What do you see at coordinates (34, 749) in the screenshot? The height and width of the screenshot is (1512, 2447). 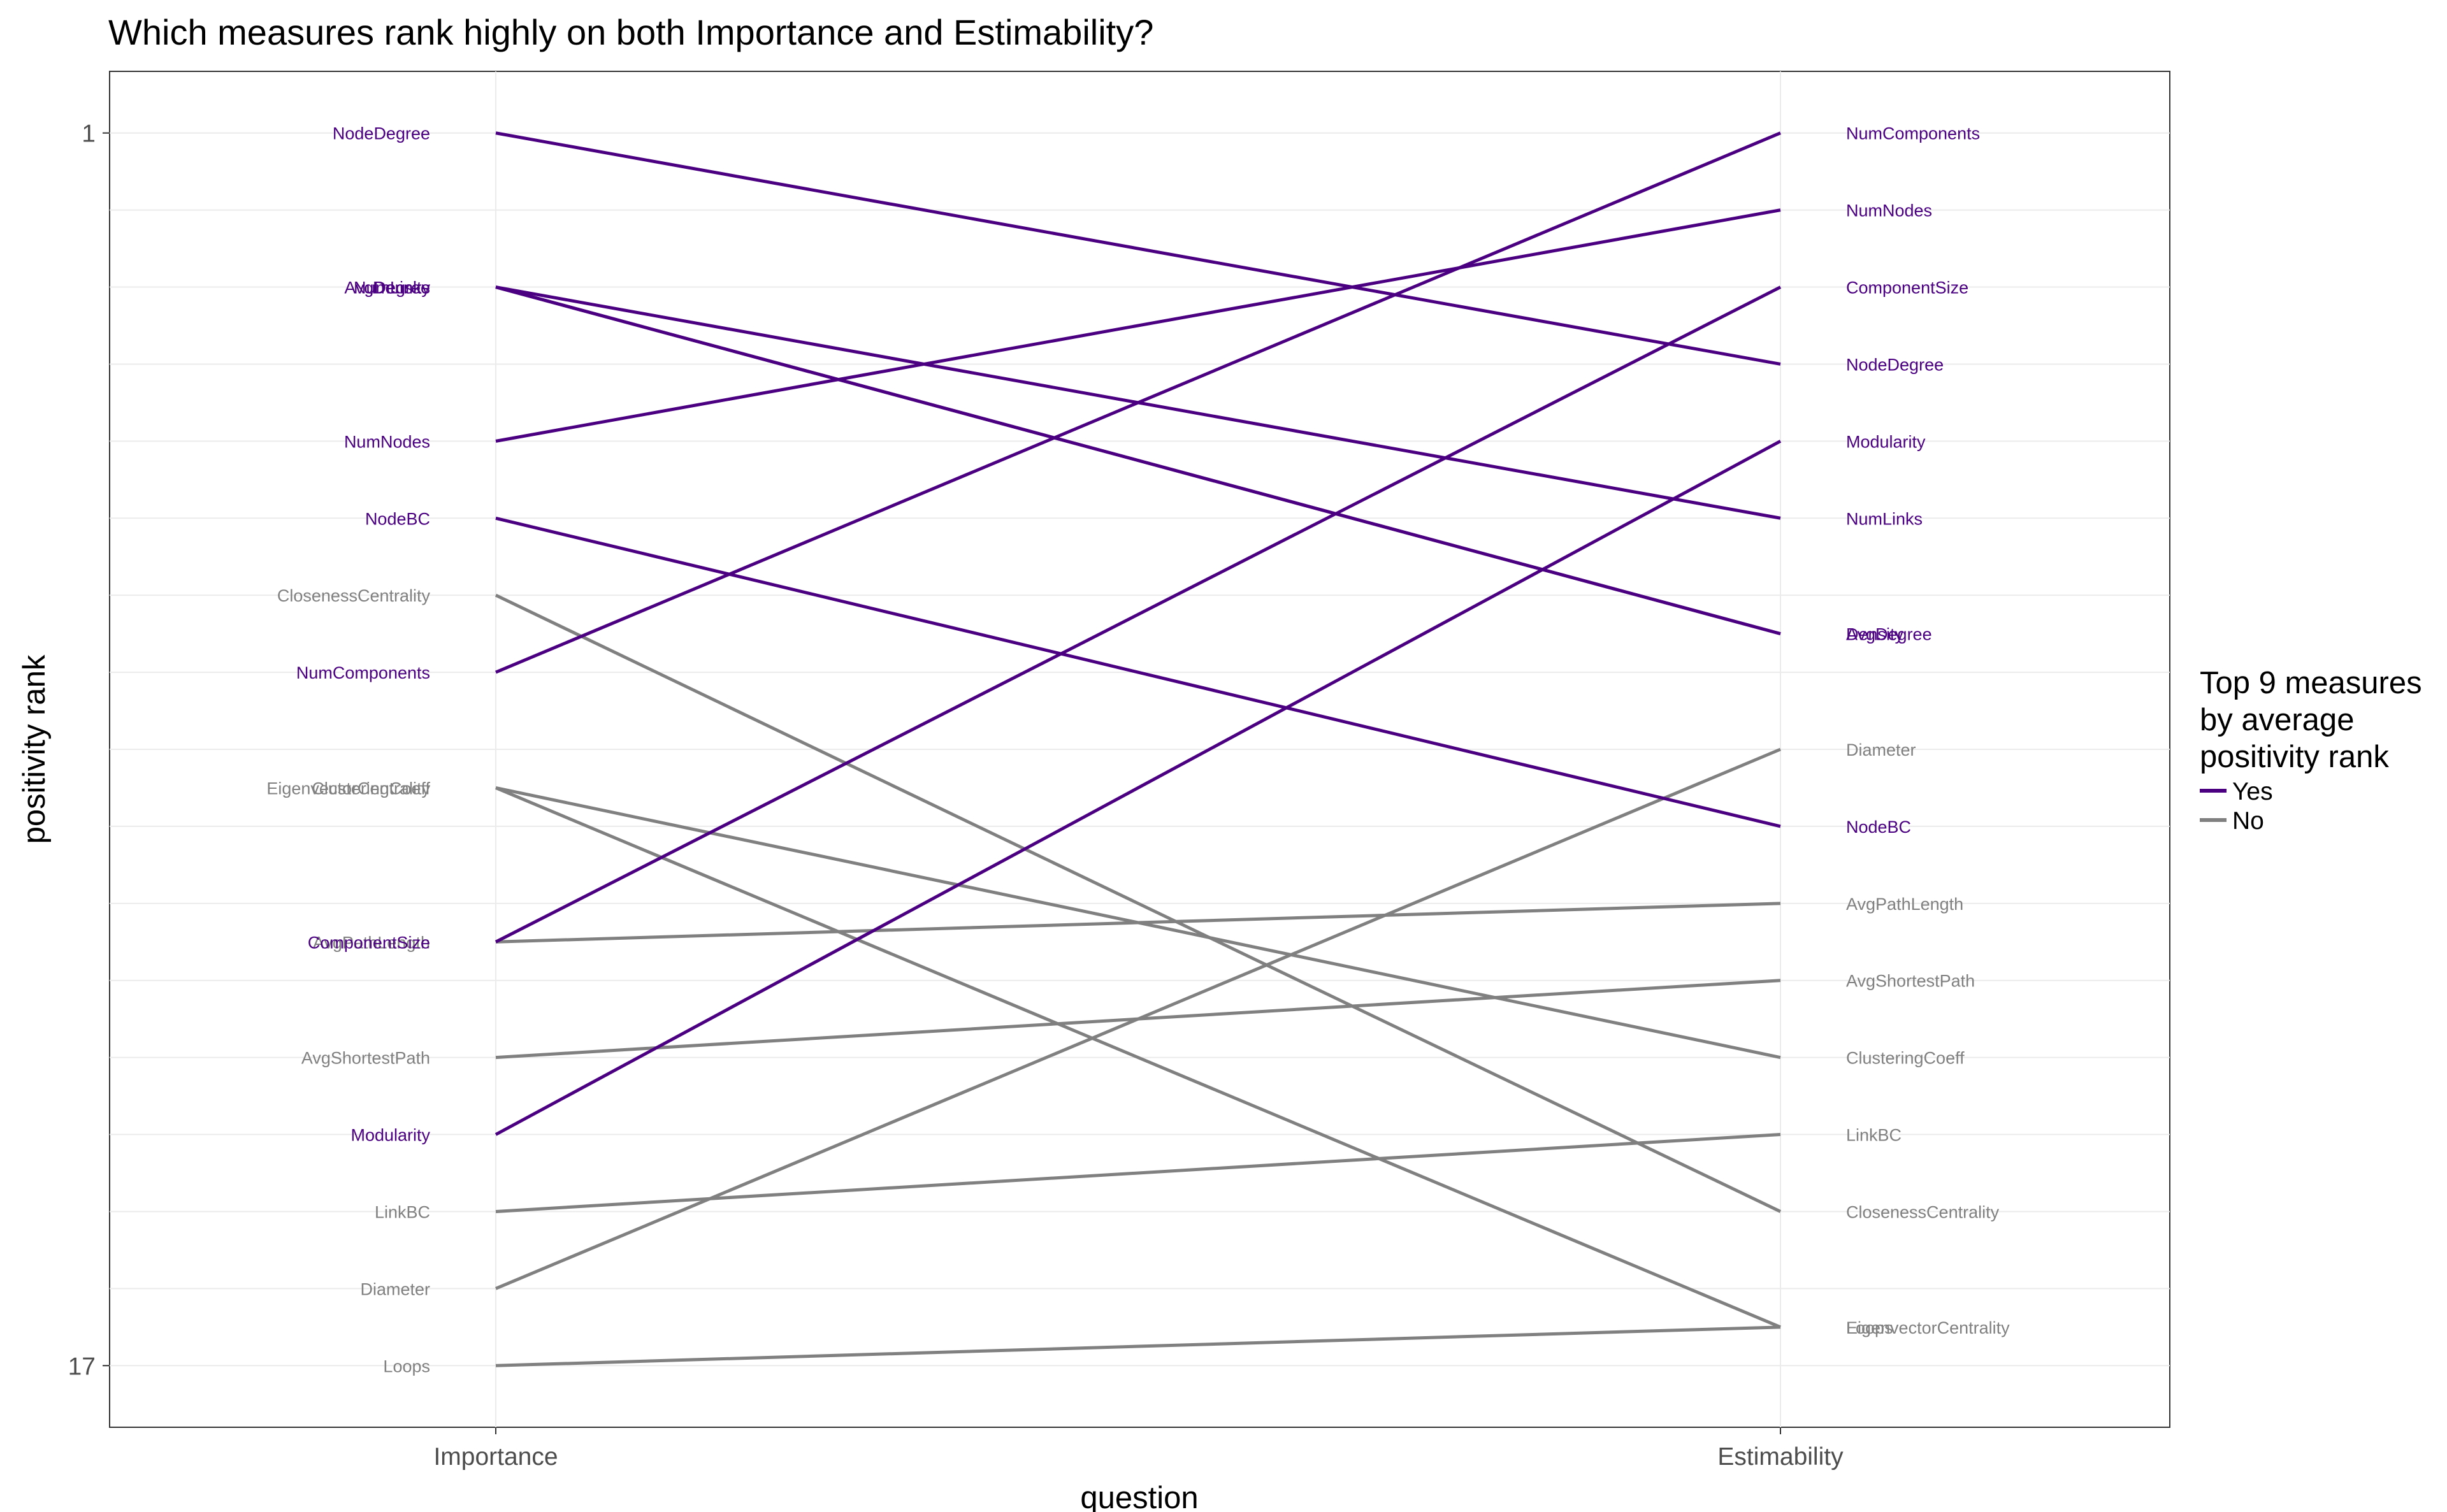 I see `y-axis-title: positivity rank` at bounding box center [34, 749].